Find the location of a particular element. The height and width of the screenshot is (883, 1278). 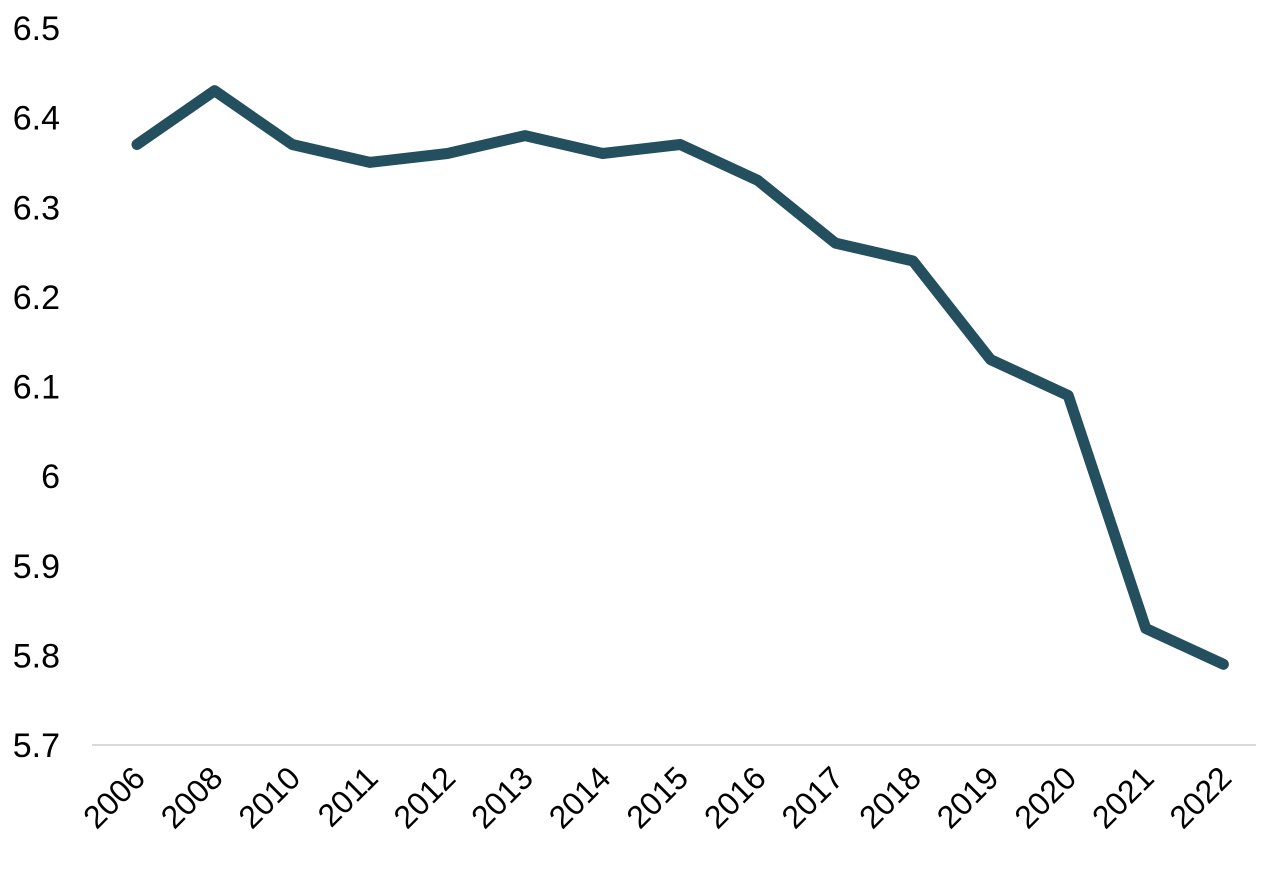

y-tick-label: 6.4 is located at coordinates (36, 119).